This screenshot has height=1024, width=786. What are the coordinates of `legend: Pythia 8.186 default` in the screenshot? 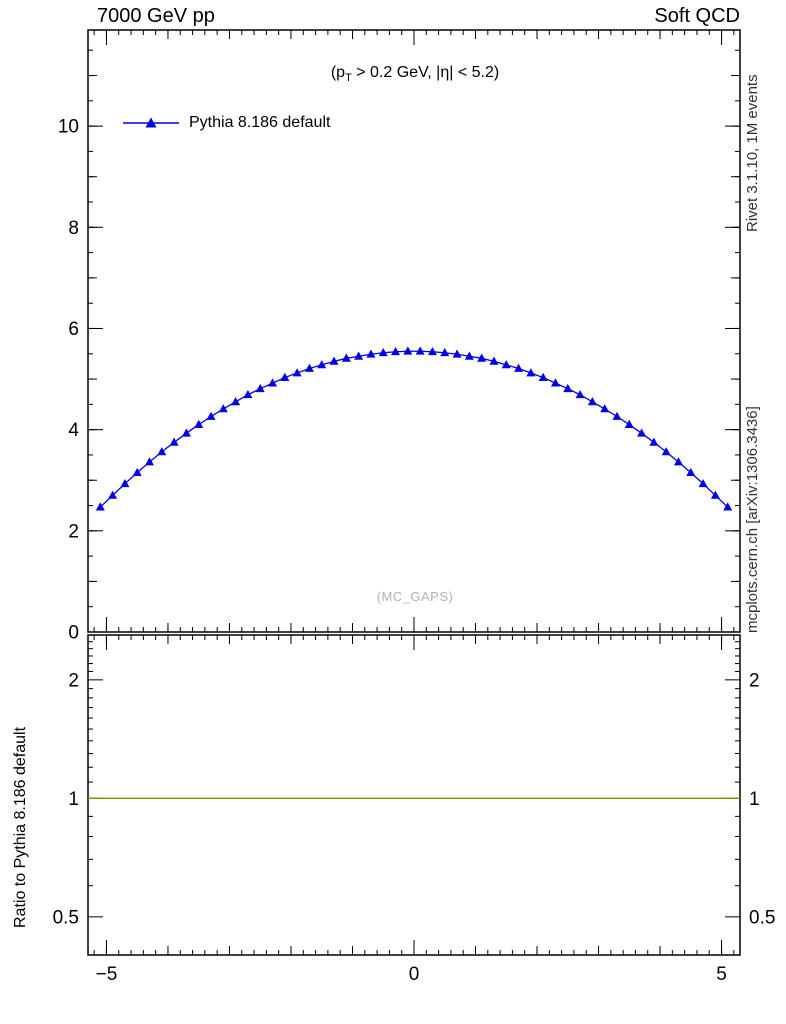 It's located at (226, 123).